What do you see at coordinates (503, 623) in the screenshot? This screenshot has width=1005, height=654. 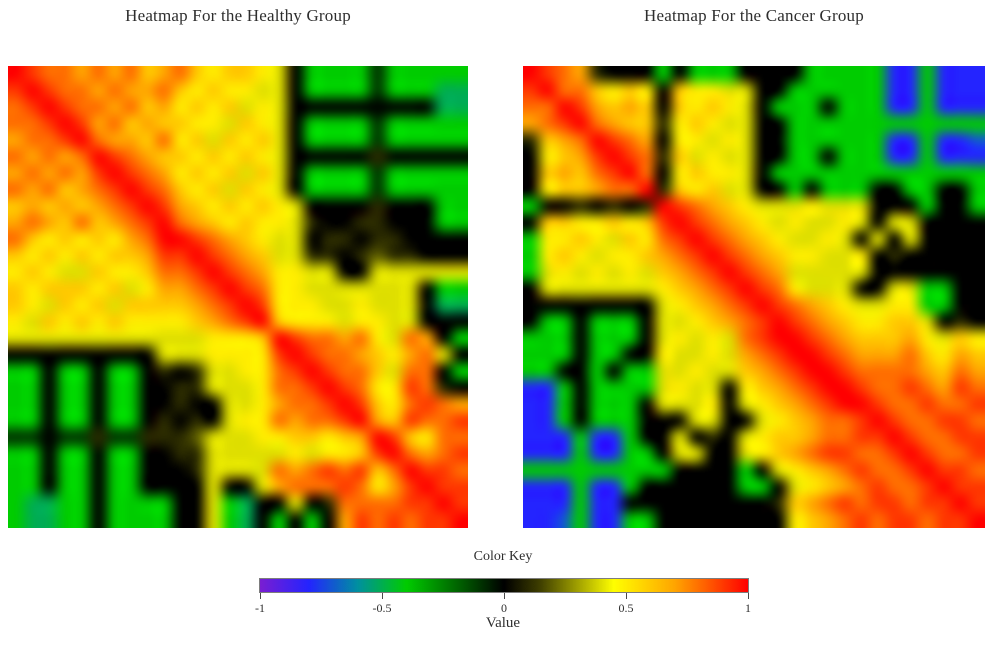 I see `color-key-axis-label: Value` at bounding box center [503, 623].